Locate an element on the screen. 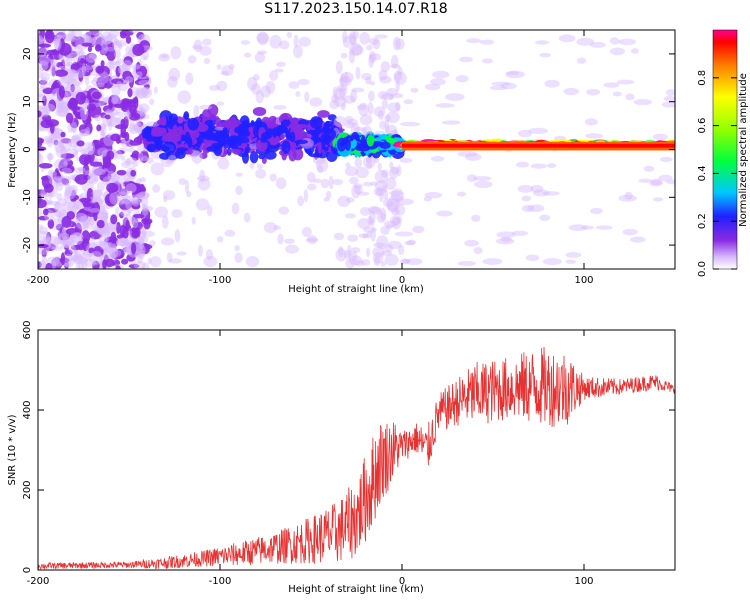 The width and height of the screenshot is (750, 600). snr-xtick-label: -200 is located at coordinates (38, 581).